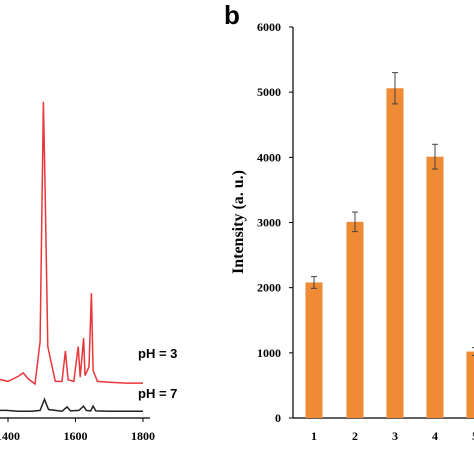 The width and height of the screenshot is (474, 474). I want to click on spectra-x-tick-label: 1600, so click(76, 436).